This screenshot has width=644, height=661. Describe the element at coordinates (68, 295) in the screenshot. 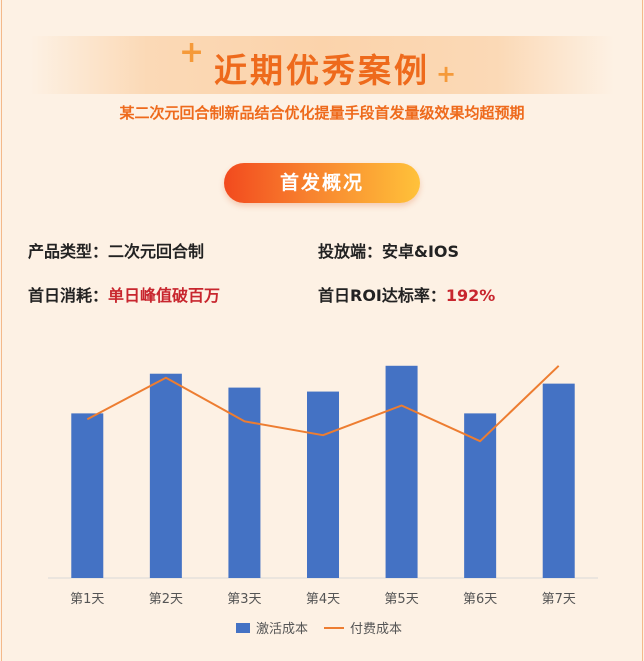

I see `first-day-spend-label: 首日消耗：` at that location.